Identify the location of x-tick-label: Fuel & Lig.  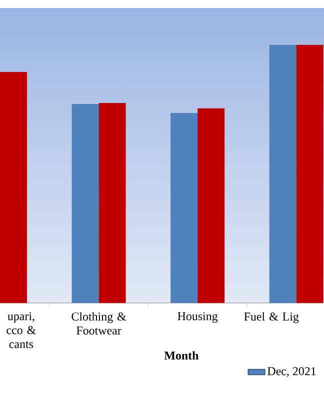
(271, 318).